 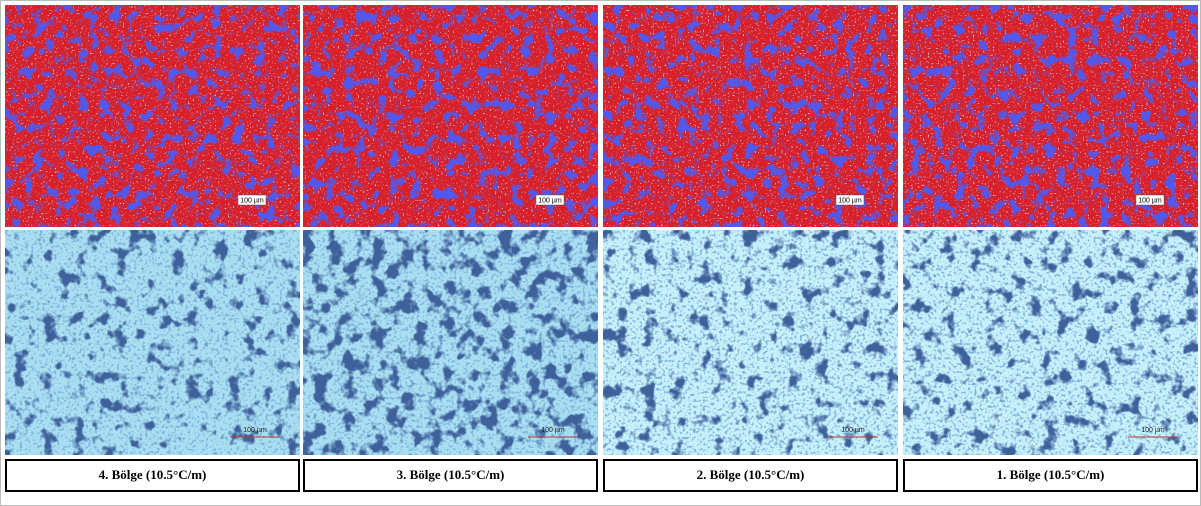 I want to click on caption: 2. Bölge (10.5°C/m), so click(x=751, y=474).